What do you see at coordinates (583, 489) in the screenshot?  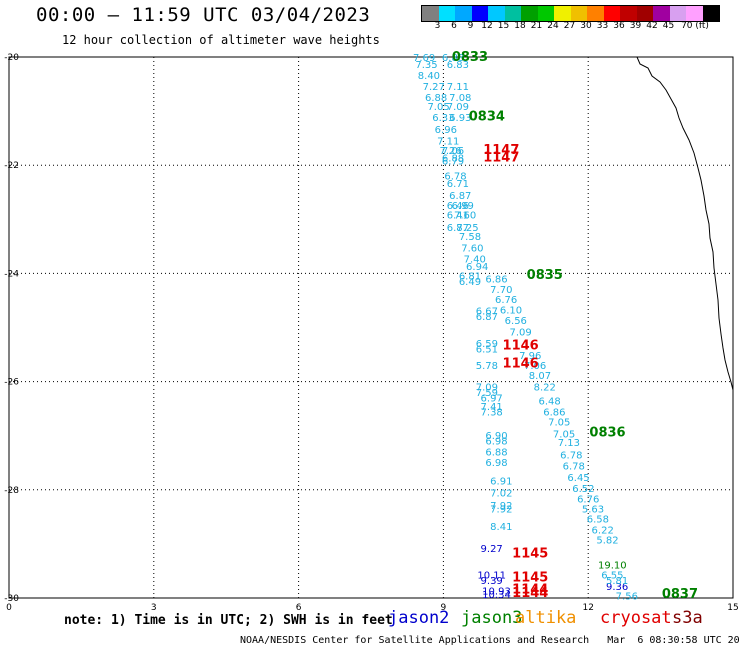 I see `data-label: 6.52` at bounding box center [583, 489].